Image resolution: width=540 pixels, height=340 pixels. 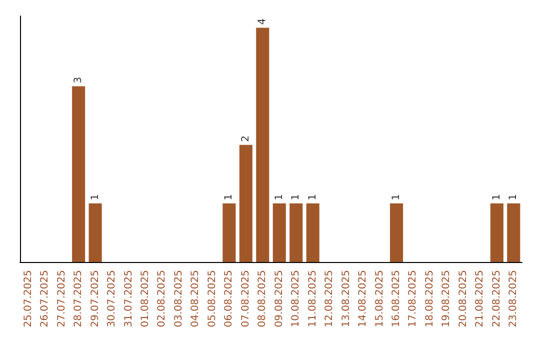 I want to click on x-tick-label: 27.07.2025, so click(x=62, y=299).